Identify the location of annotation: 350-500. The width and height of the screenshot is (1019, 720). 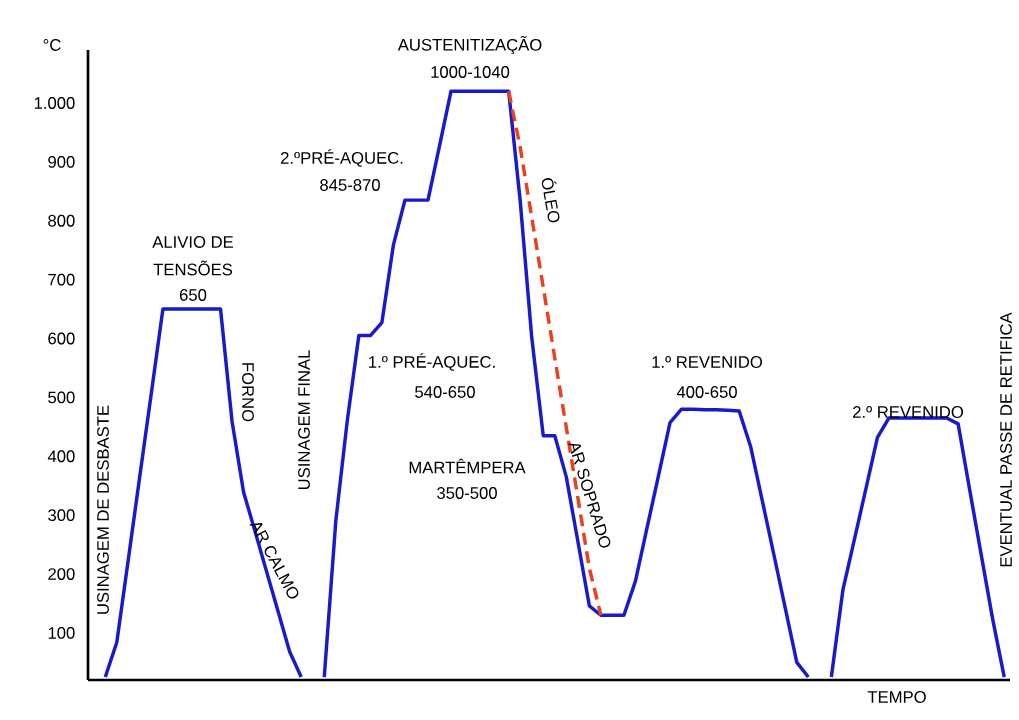
(467, 493).